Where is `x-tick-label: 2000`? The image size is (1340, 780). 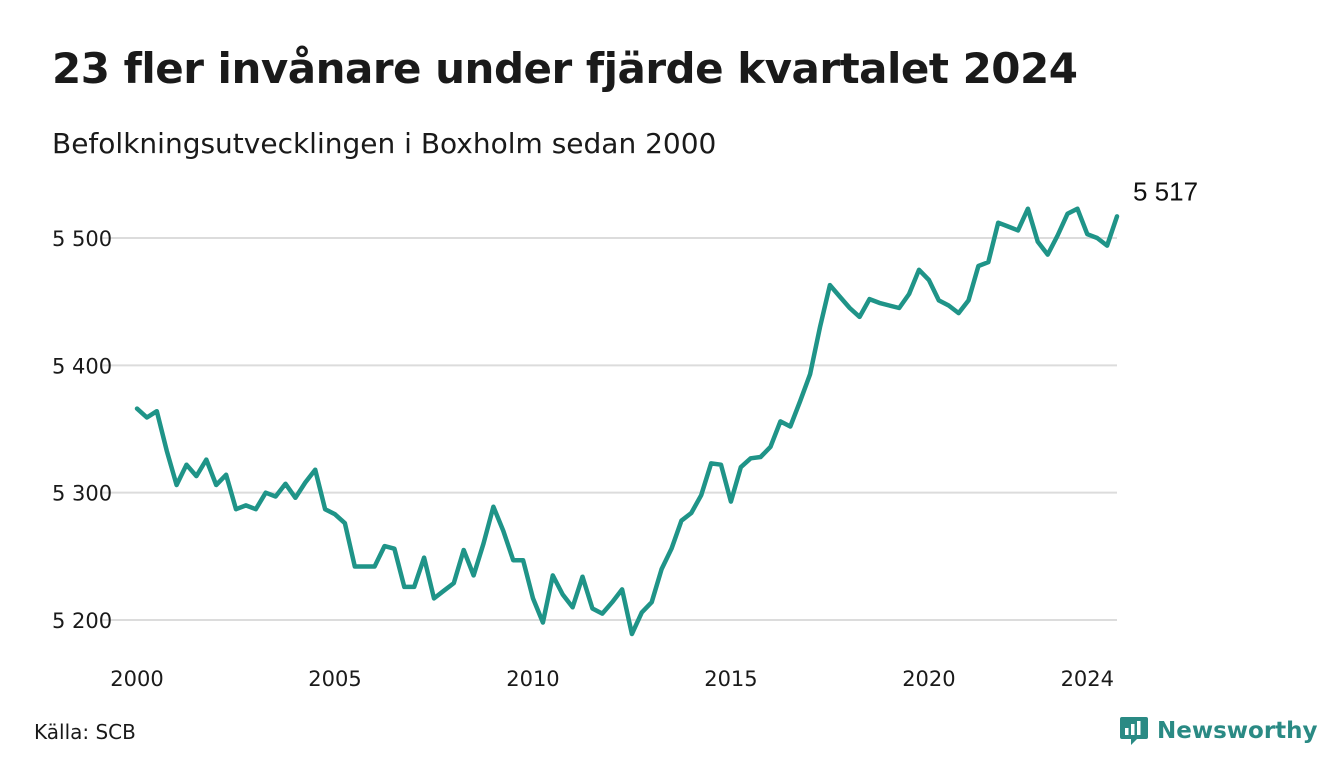
x-tick-label: 2000 is located at coordinates (136, 679).